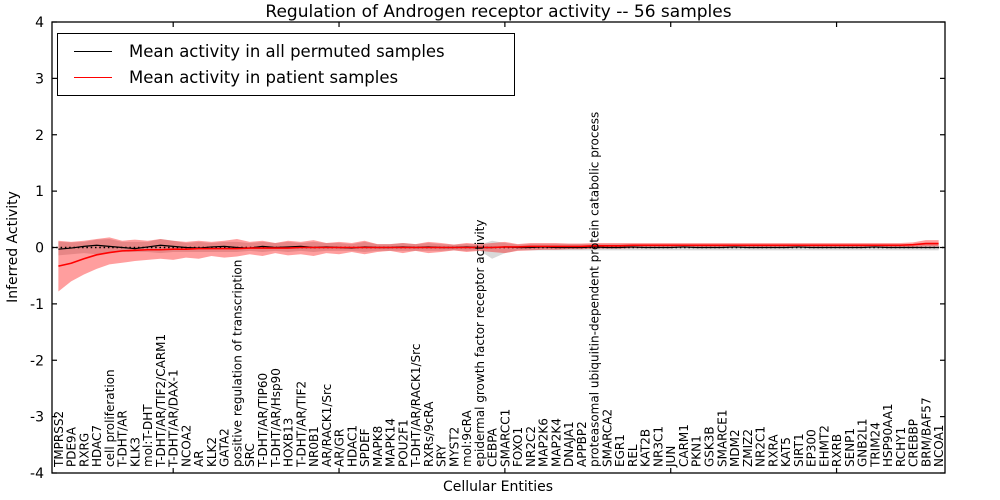 This screenshot has height=500, width=1000. What do you see at coordinates (416, 406) in the screenshot?
I see `x-category-label: T-DHT/AR/RACK1/Src` at bounding box center [416, 406].